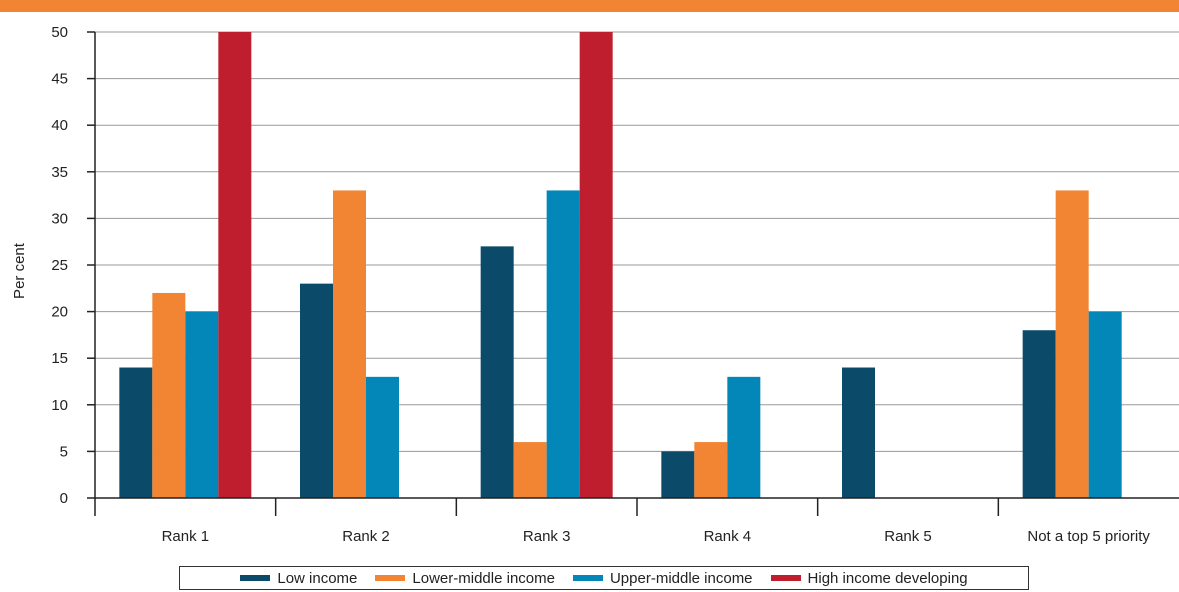 This screenshot has height=592, width=1179. Describe the element at coordinates (59, 312) in the screenshot. I see `y-tick-label: 20` at that location.